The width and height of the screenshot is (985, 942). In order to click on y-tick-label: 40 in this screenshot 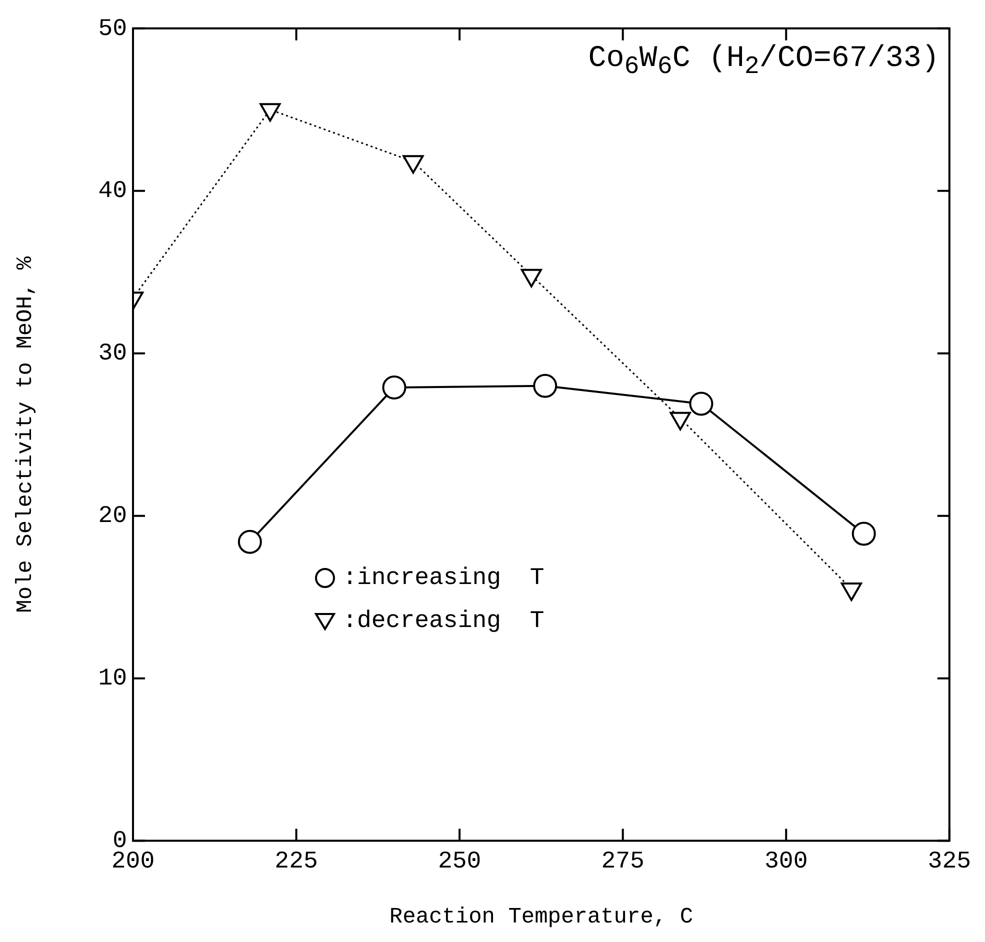, I will do `click(112, 192)`.